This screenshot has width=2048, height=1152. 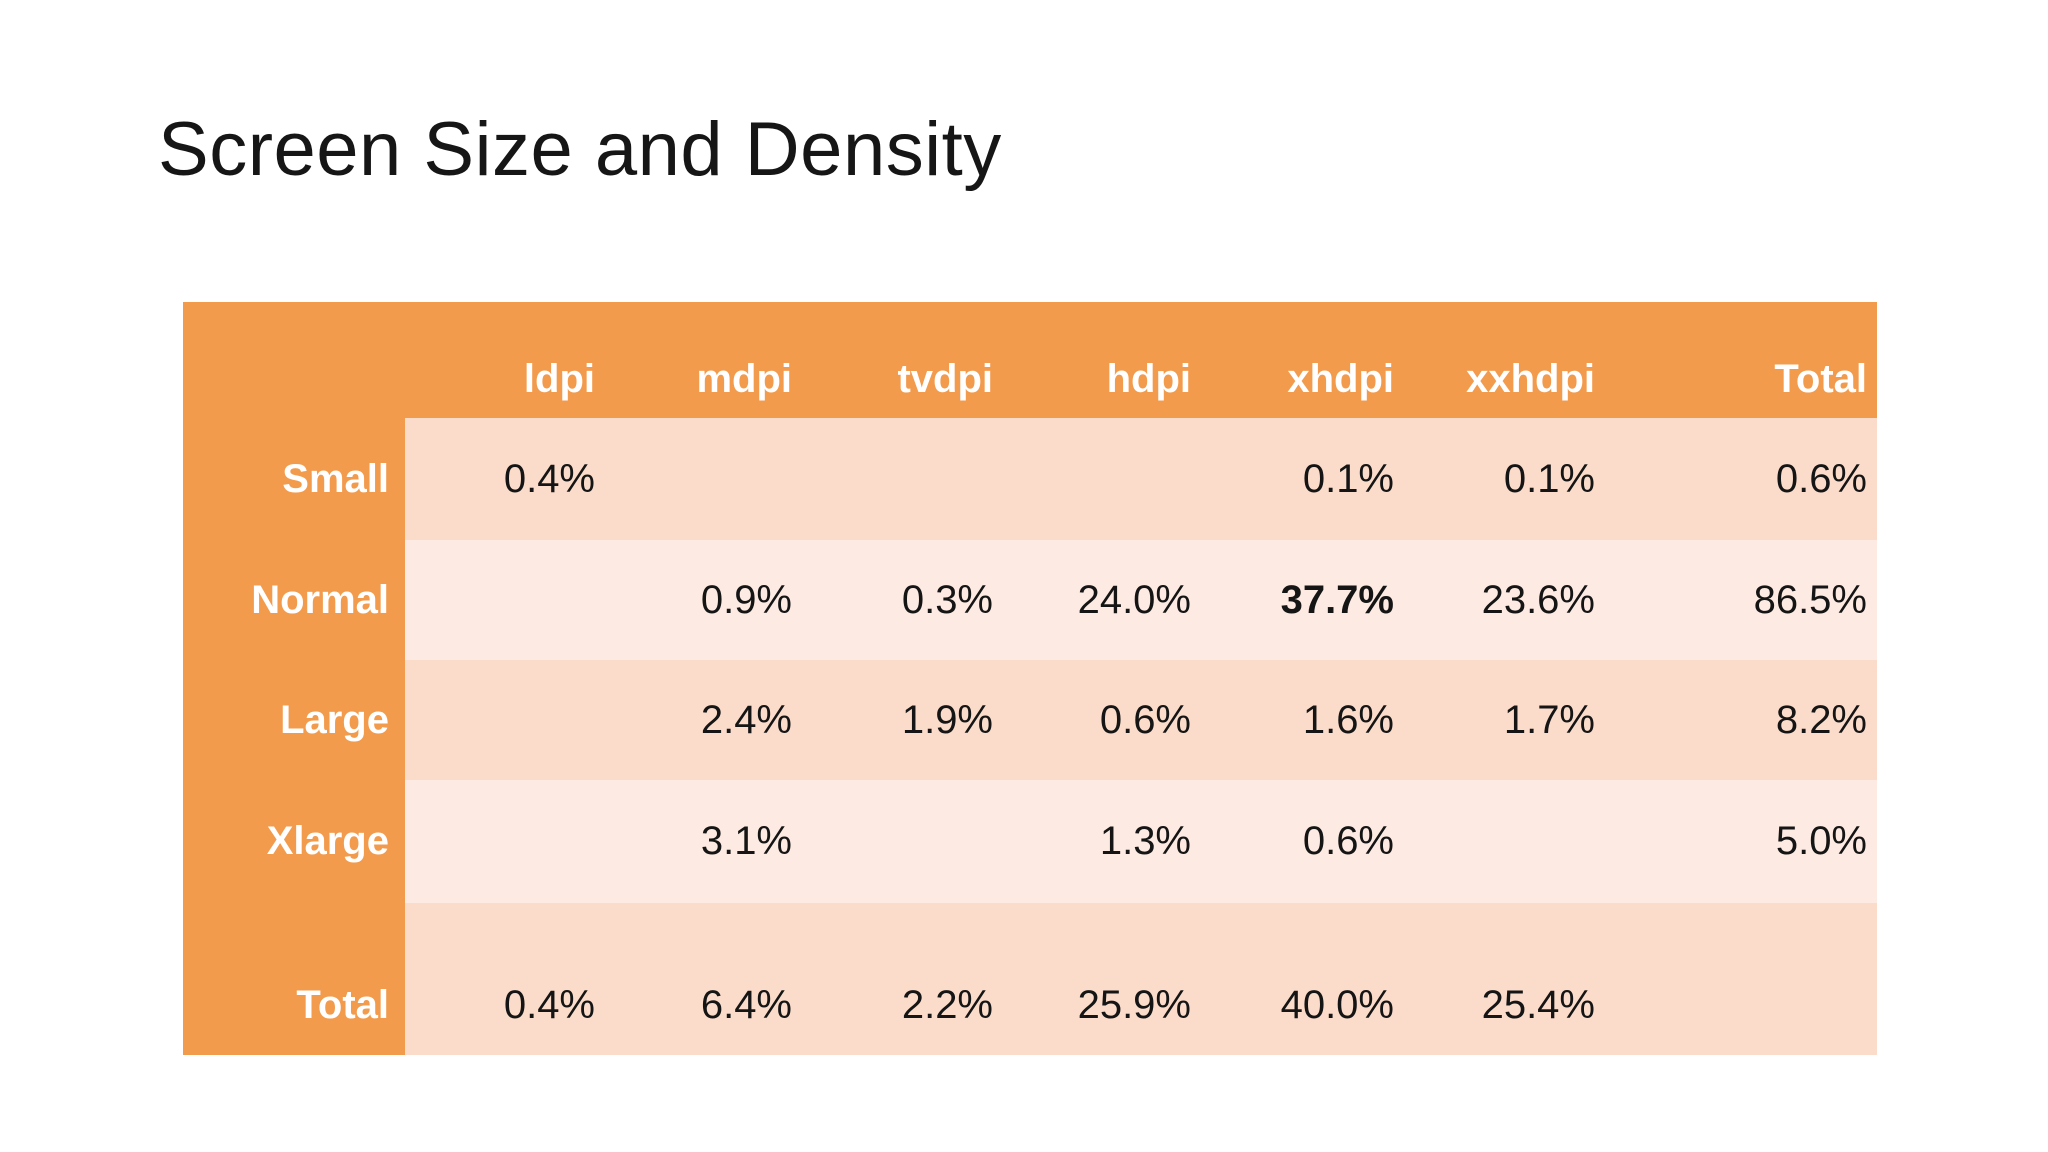 What do you see at coordinates (703, 479) in the screenshot?
I see `cell-small-mdpi` at bounding box center [703, 479].